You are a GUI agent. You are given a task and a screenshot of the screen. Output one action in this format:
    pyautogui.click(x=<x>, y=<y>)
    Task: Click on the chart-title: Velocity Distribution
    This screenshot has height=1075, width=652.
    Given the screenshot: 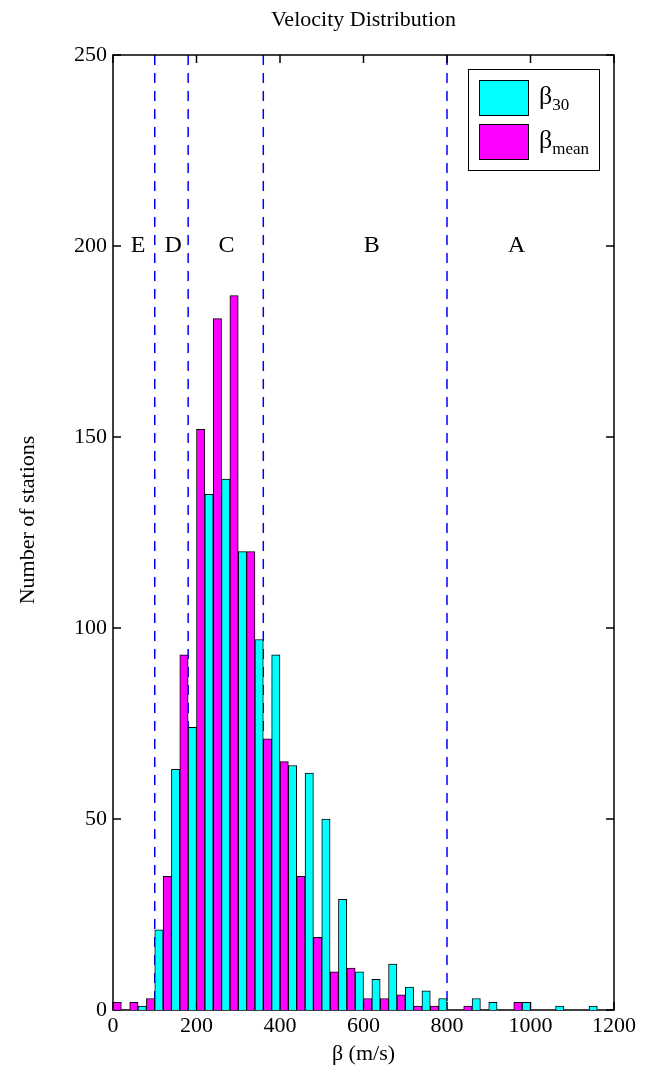 What is the action you would take?
    pyautogui.click(x=363, y=19)
    